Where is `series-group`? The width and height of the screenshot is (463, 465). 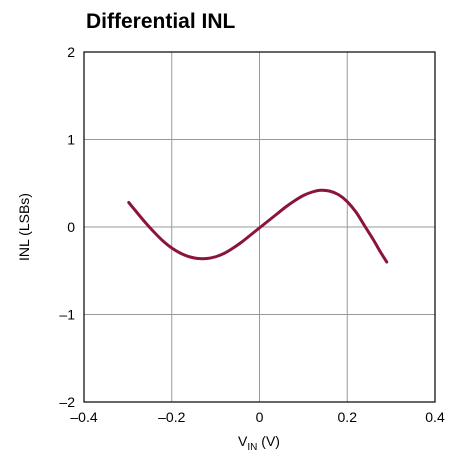 series-group is located at coordinates (258, 226).